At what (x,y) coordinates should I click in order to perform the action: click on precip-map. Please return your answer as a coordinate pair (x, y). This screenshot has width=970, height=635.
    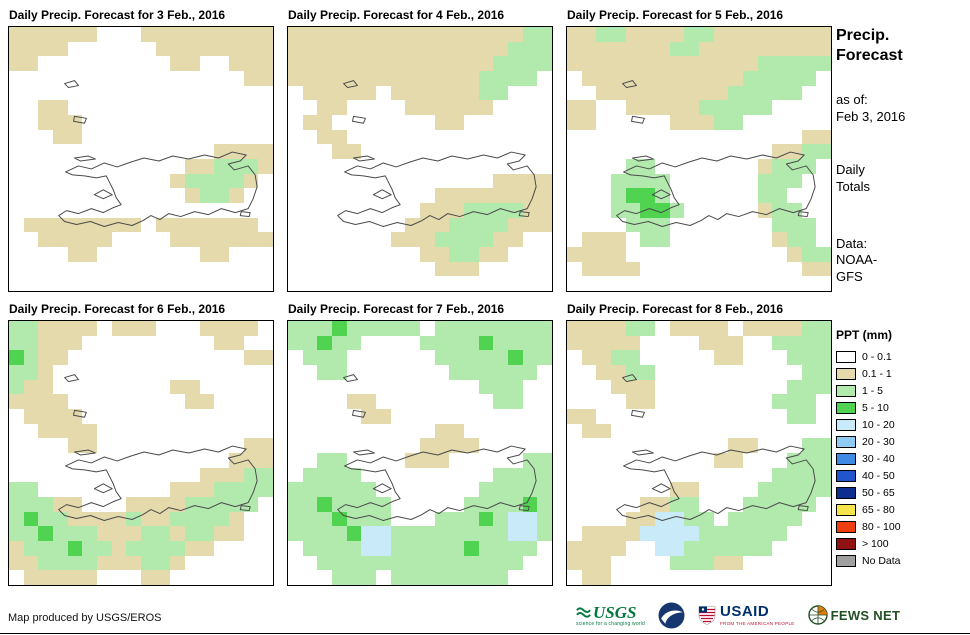
    Looking at the image, I should click on (420, 453).